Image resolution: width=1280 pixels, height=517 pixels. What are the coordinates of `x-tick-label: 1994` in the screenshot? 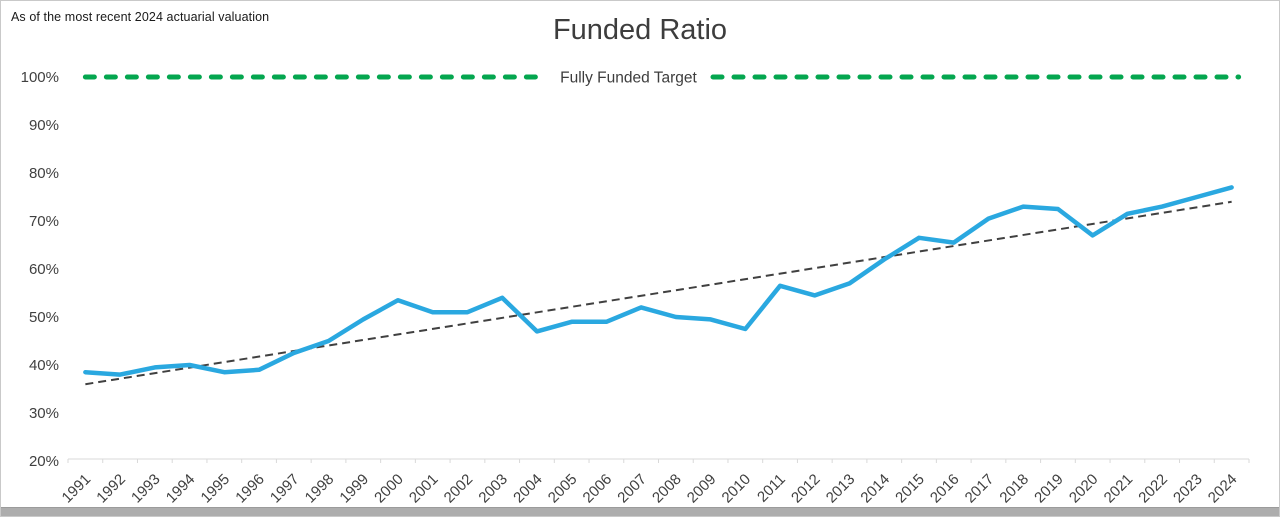 It's located at (181, 489).